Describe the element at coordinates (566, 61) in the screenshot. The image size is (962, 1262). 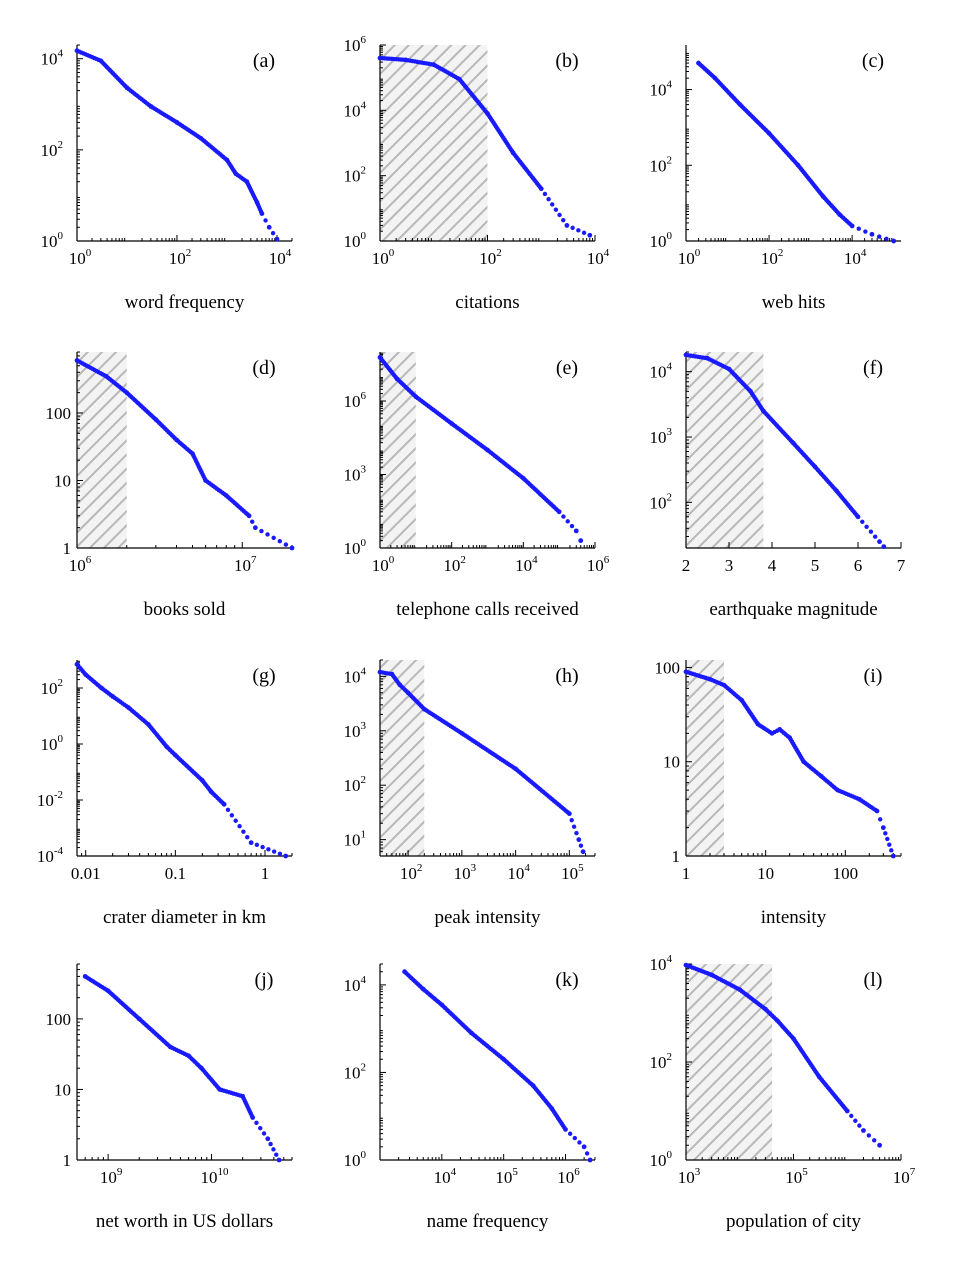
I see `panel-letter: (b)` at that location.